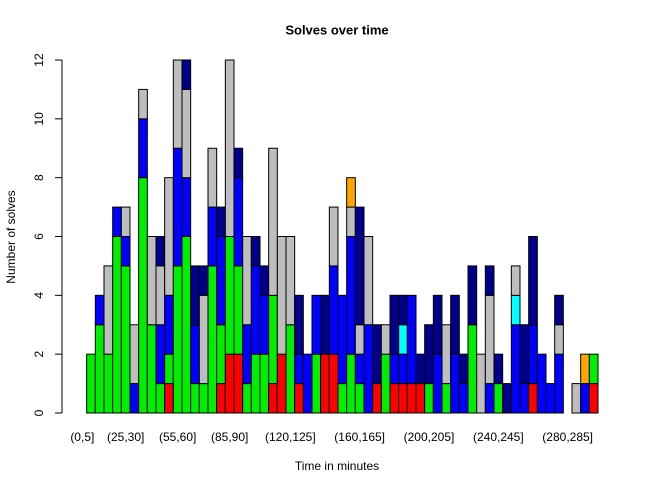 This screenshot has height=490, width=647. Describe the element at coordinates (337, 466) in the screenshot. I see `x-axis-label: Time in minutes` at that location.